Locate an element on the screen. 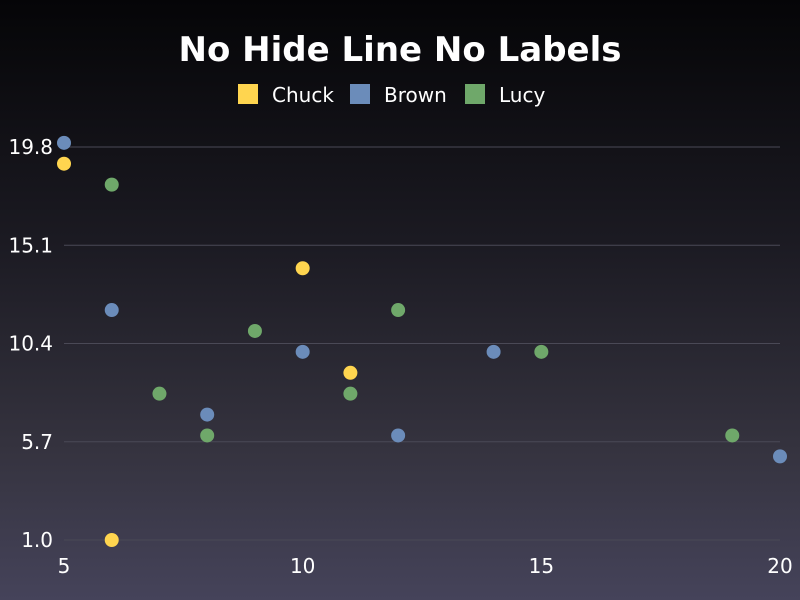 The width and height of the screenshot is (800, 600). legend-label-brown: Brown is located at coordinates (415, 95).